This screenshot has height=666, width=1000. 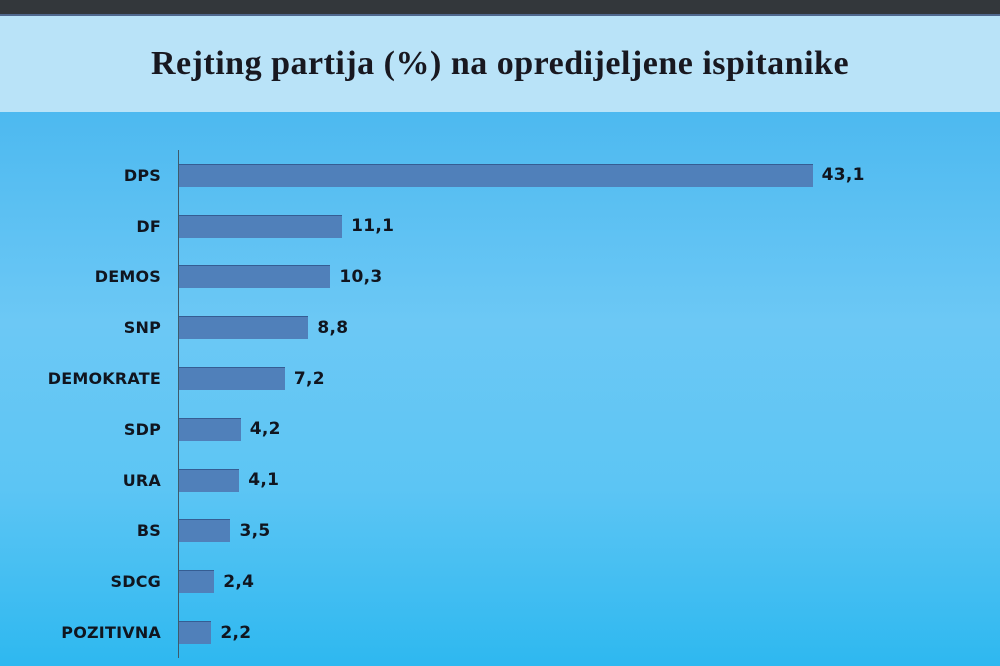 What do you see at coordinates (111, 633) in the screenshot?
I see `category-label: POZITIVNA` at bounding box center [111, 633].